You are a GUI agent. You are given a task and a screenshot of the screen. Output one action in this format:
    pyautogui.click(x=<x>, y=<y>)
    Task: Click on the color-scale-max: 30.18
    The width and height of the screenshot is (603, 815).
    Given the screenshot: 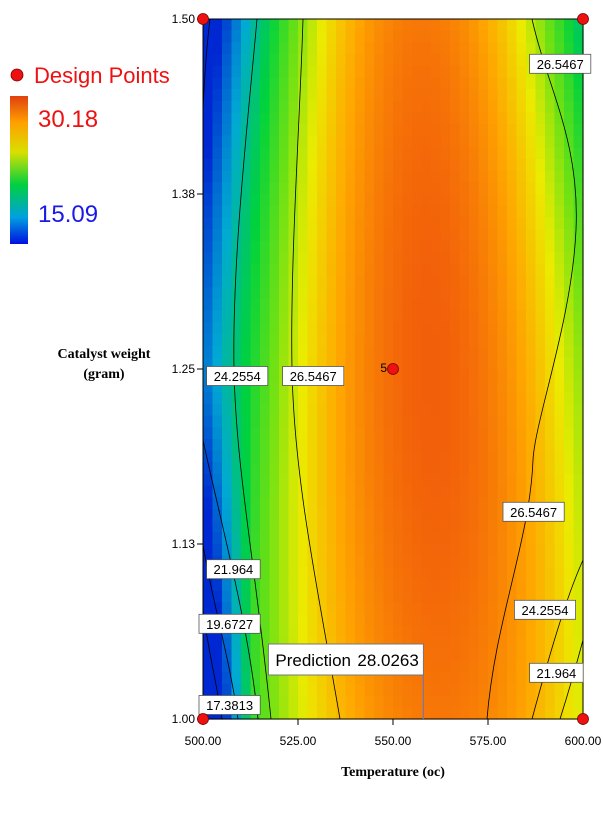 What is the action you would take?
    pyautogui.click(x=68, y=119)
    